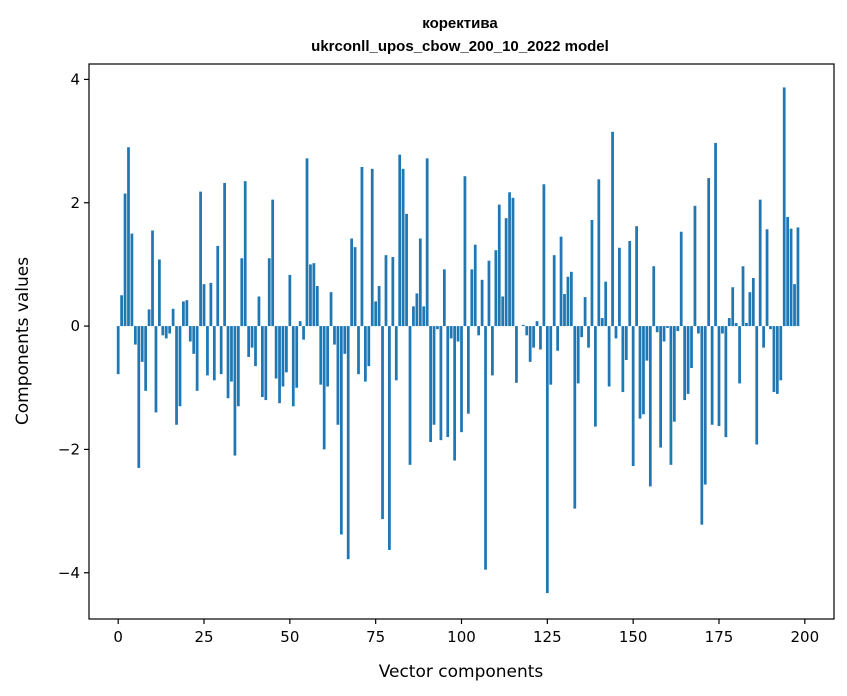  I want to click on x-tick-label: 75, so click(375, 637).